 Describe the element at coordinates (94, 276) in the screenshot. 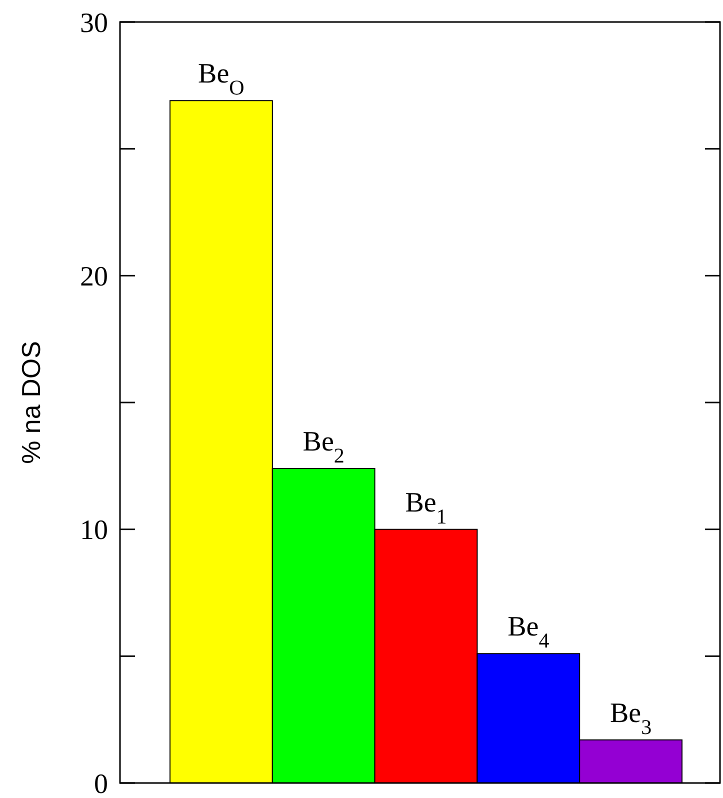

I see `y-tick-label: 20` at that location.